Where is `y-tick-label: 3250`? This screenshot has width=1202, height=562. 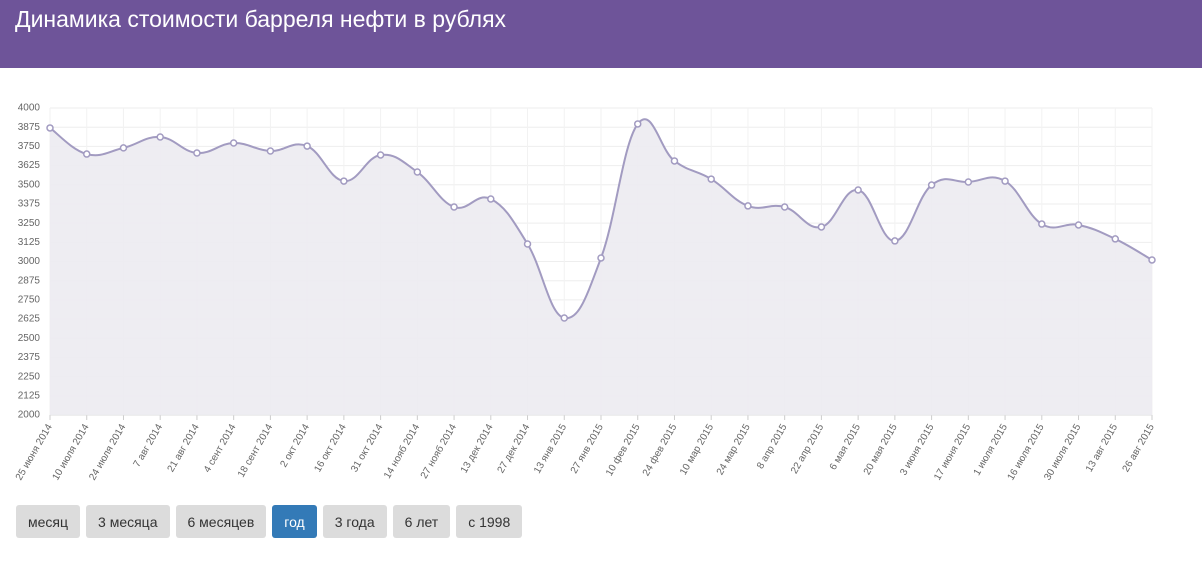
y-tick-label: 3250 is located at coordinates (29, 223).